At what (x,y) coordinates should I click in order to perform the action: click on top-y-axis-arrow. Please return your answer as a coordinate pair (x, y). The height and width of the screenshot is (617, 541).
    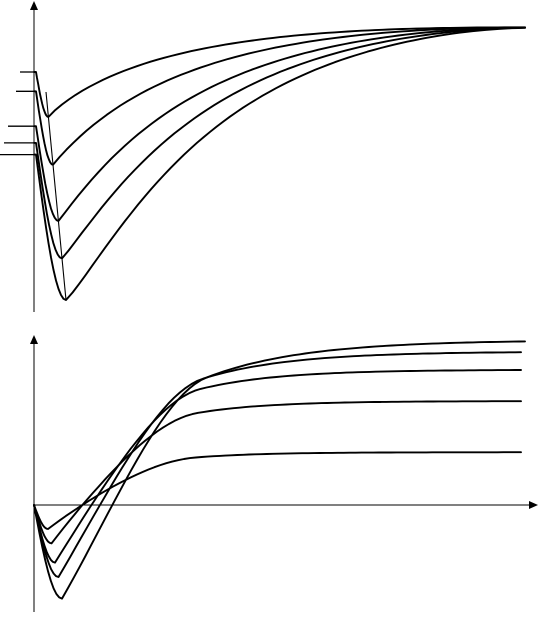
    Looking at the image, I should click on (34, 5).